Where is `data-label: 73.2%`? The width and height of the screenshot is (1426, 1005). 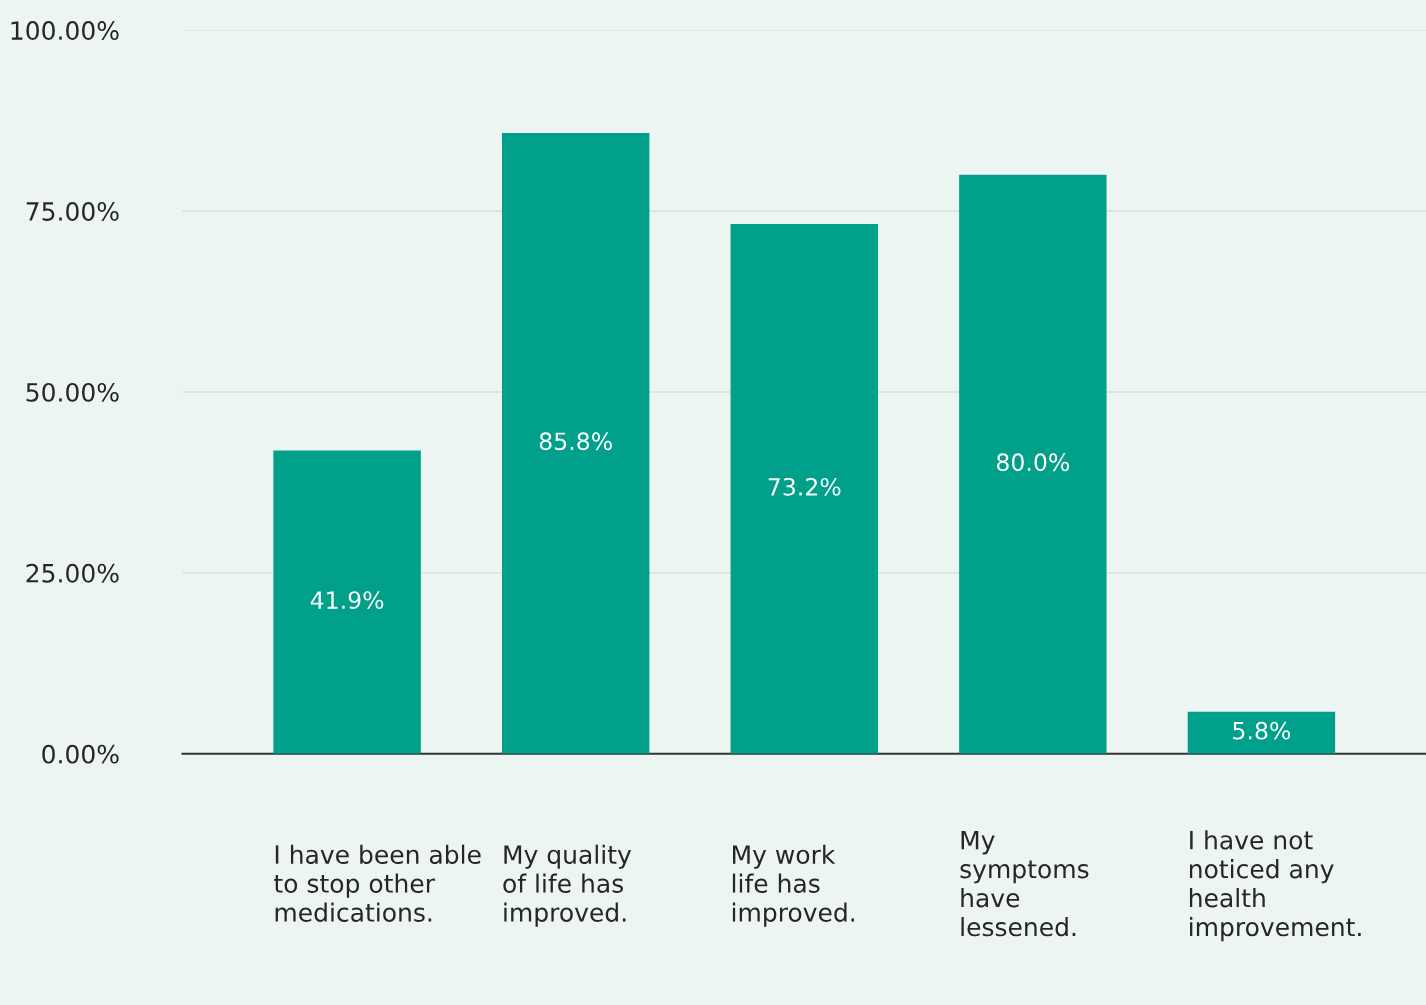 data-label: 73.2% is located at coordinates (804, 486).